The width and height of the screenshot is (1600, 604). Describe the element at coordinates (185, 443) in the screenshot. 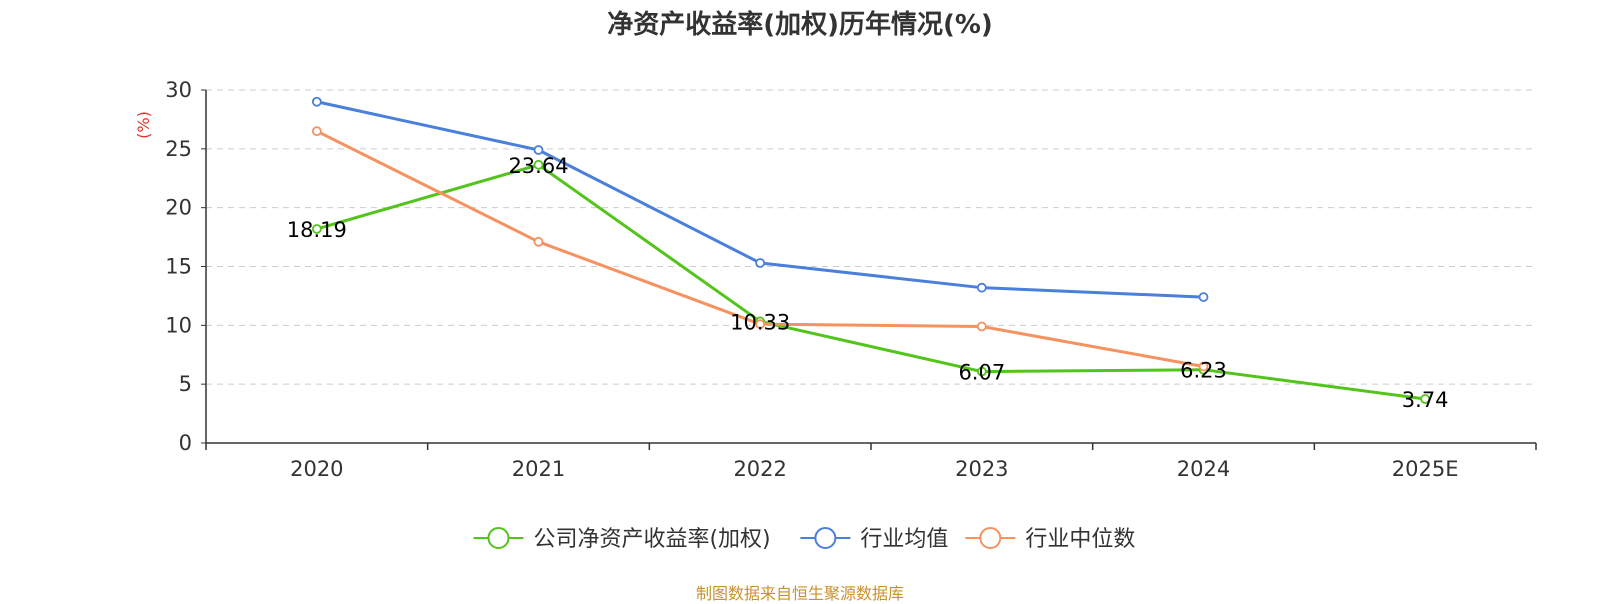

I see `y-tick-label: 0` at that location.